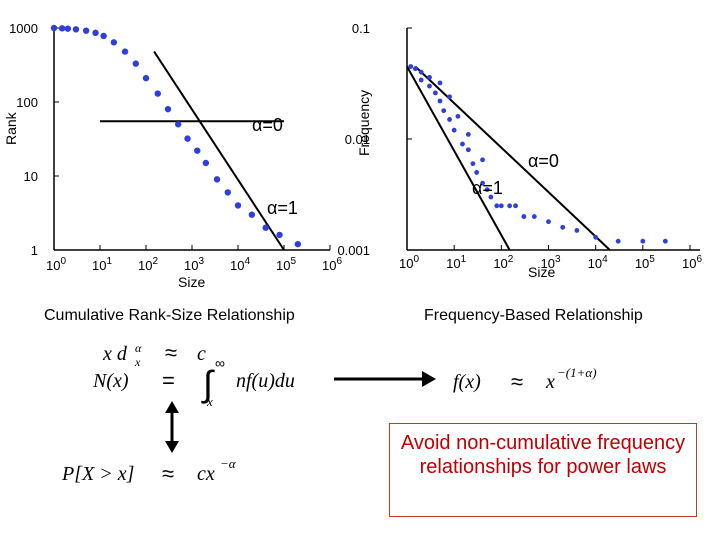 The image size is (720, 540). What do you see at coordinates (598, 262) in the screenshot?
I see `right-xtick-label: 10⁴` at bounding box center [598, 262].